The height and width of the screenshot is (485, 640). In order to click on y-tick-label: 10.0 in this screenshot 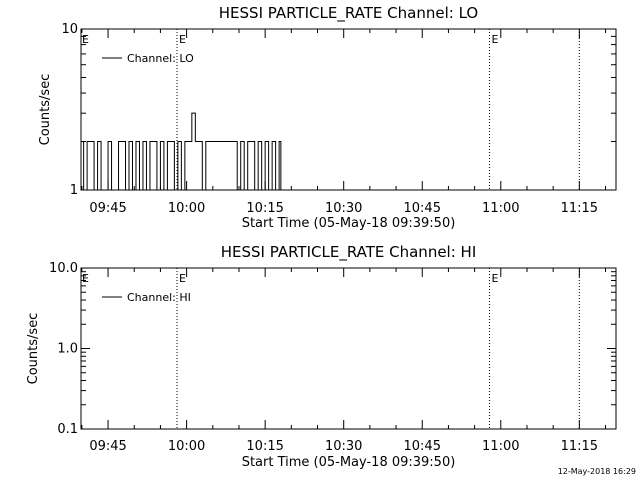, I will do `click(63, 268)`.